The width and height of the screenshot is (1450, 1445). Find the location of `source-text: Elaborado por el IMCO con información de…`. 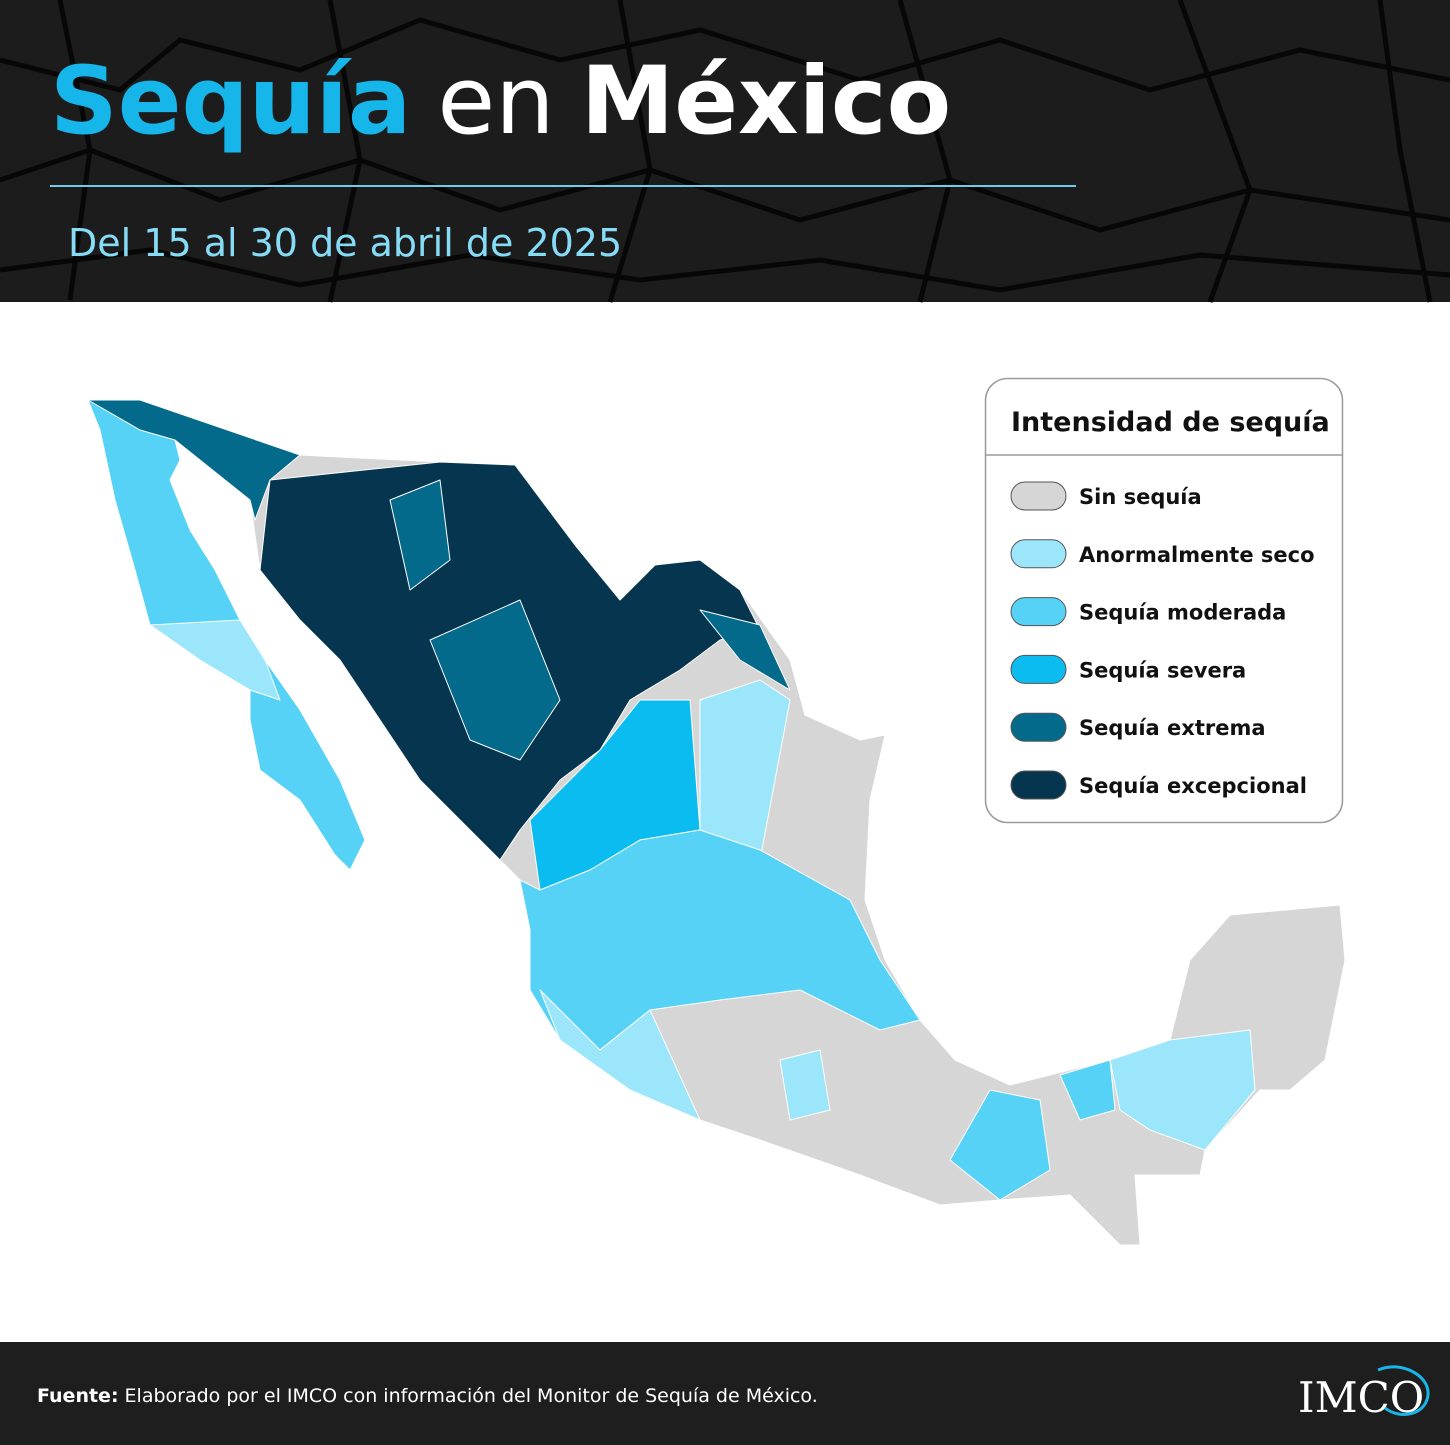

source-text: Elaborado por el IMCO con información de… is located at coordinates (471, 1396).